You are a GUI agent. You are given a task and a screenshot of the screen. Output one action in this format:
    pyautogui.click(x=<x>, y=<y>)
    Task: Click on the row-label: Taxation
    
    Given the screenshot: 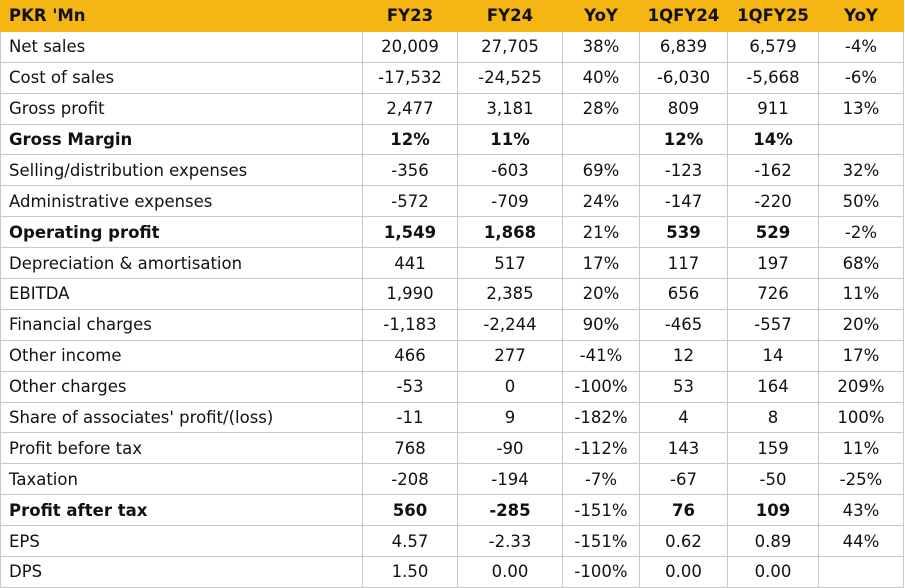 What is the action you would take?
    pyautogui.click(x=181, y=479)
    